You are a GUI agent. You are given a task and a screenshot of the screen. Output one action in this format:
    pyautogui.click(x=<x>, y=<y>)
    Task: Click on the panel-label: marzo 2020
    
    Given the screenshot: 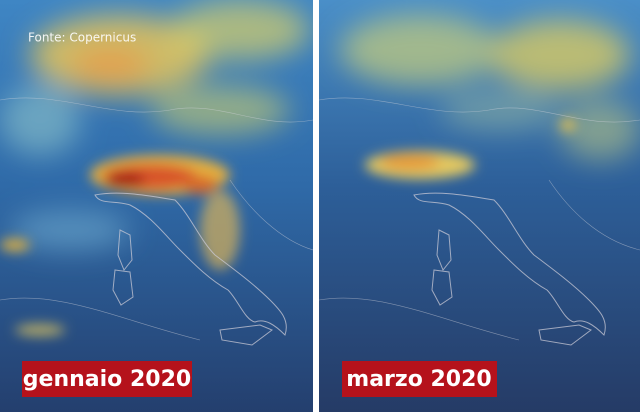 What is the action you would take?
    pyautogui.click(x=418, y=379)
    